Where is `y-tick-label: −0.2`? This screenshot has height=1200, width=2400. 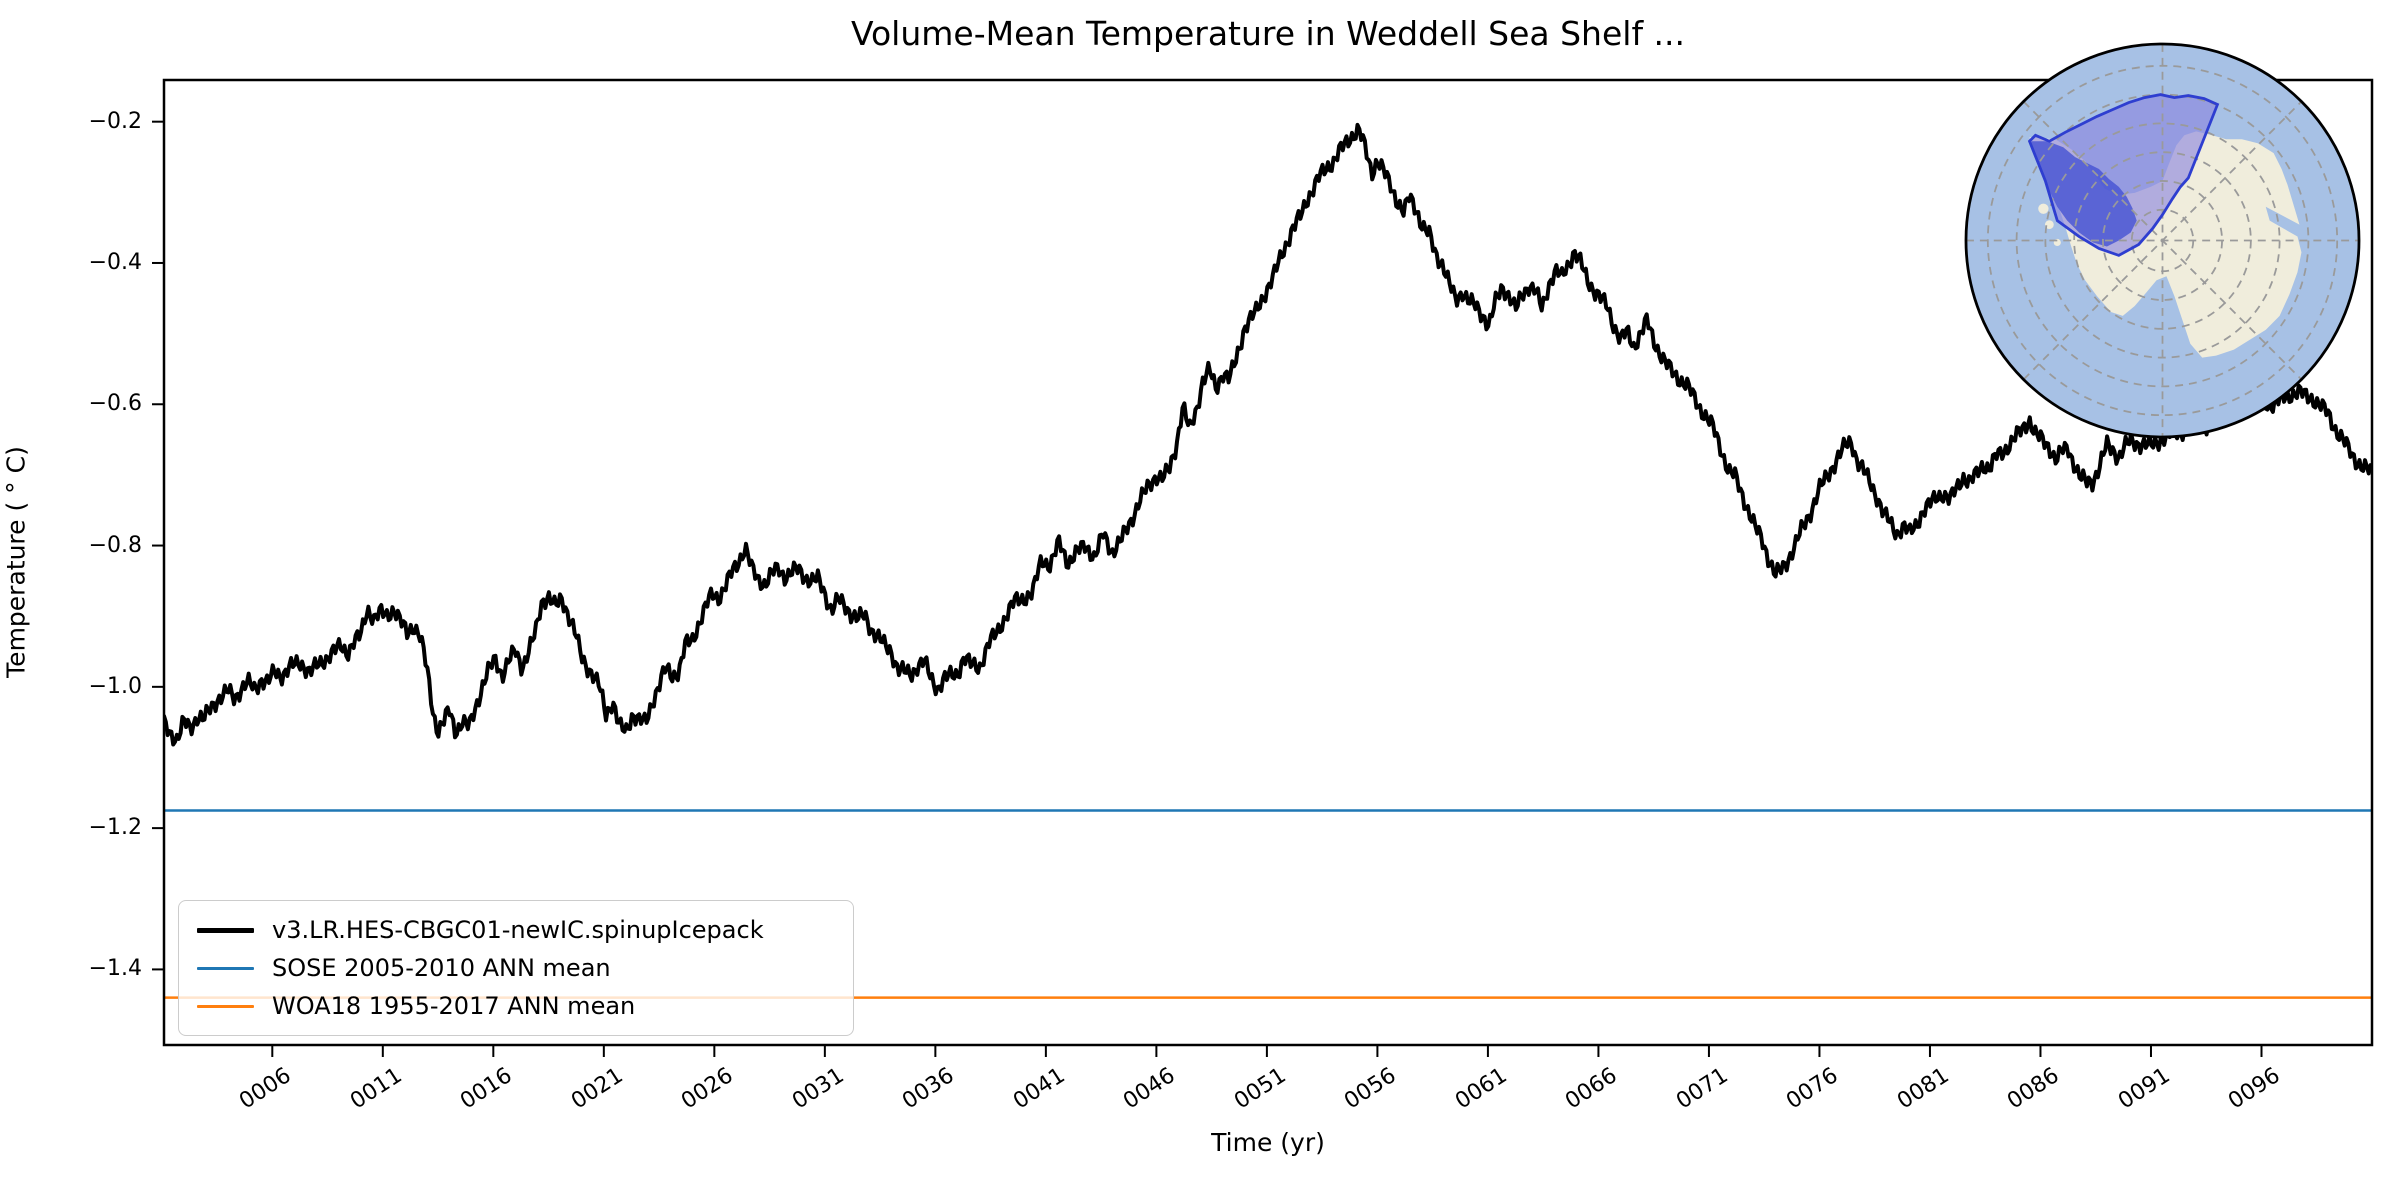 y-tick-label: −0.2 is located at coordinates (115, 121).